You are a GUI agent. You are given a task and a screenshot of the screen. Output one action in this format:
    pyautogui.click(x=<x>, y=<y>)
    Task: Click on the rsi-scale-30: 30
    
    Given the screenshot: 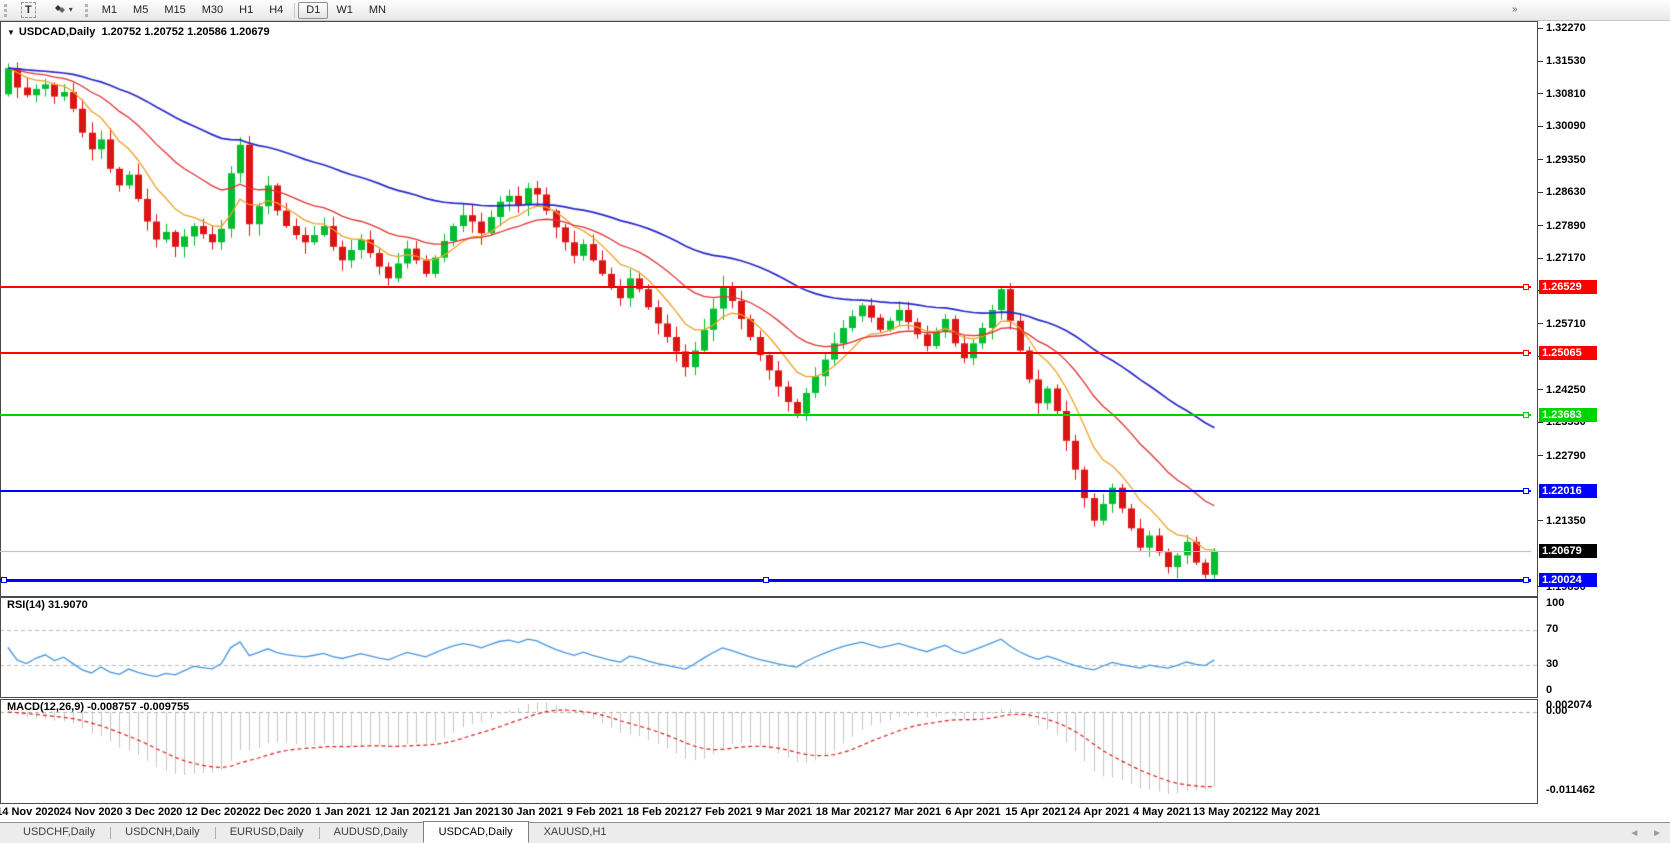 What is the action you would take?
    pyautogui.click(x=1552, y=664)
    